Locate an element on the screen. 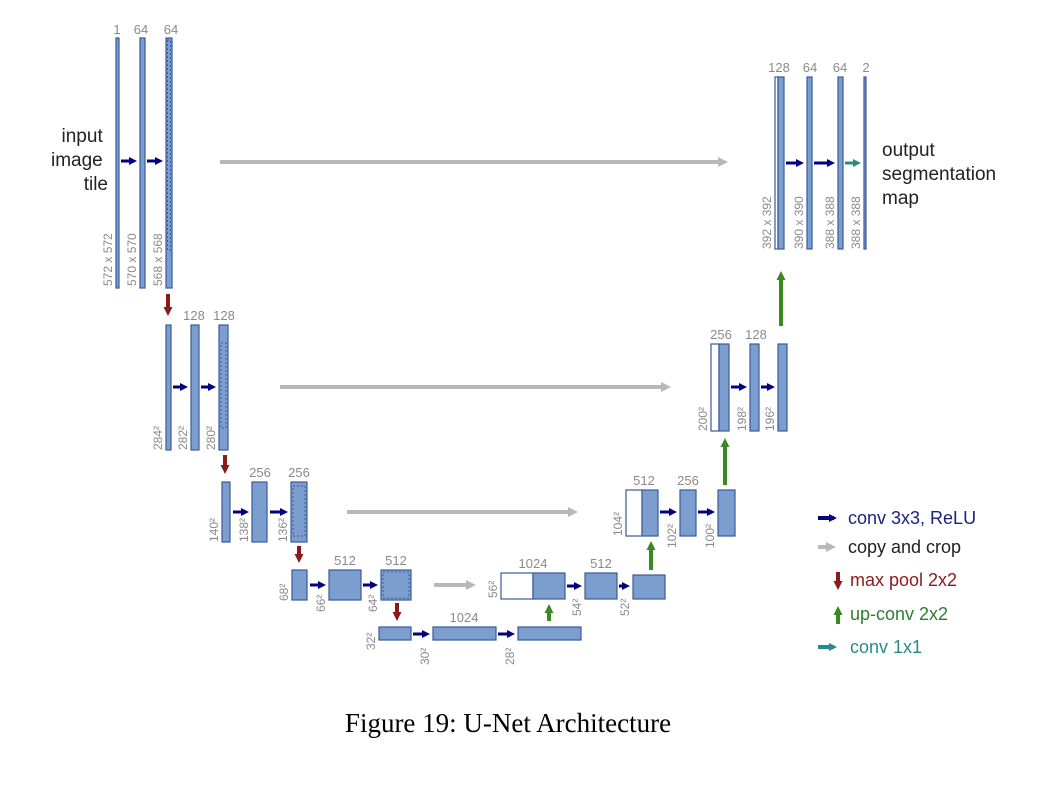 The image size is (1050, 788). crop-region-l3 is located at coordinates (299, 511).